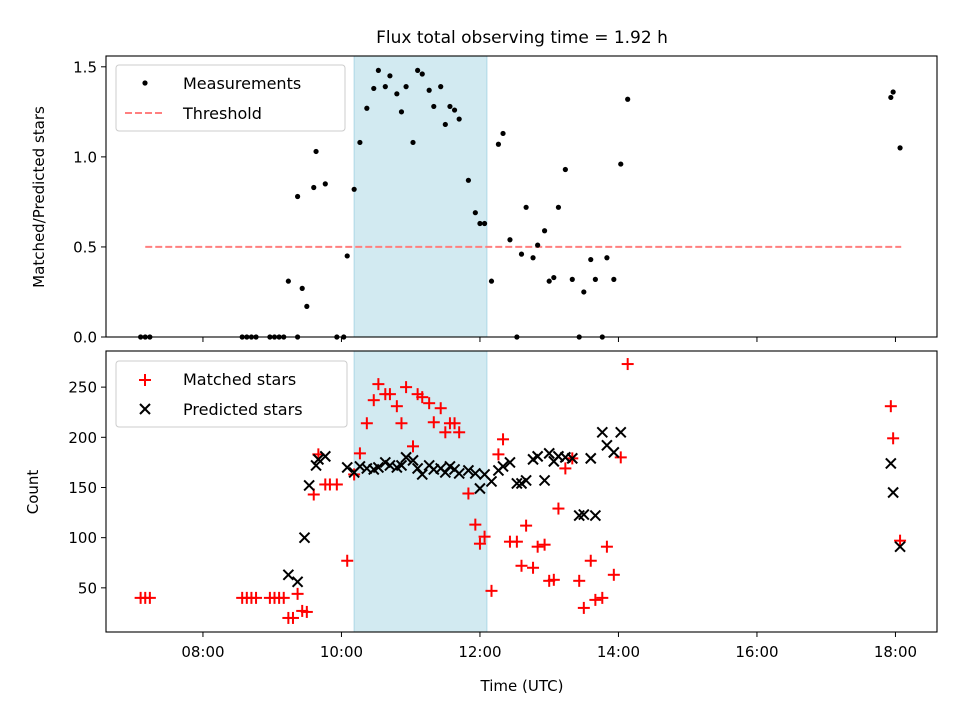  What do you see at coordinates (145, 83) in the screenshot?
I see `legend-marker-measurements` at bounding box center [145, 83].